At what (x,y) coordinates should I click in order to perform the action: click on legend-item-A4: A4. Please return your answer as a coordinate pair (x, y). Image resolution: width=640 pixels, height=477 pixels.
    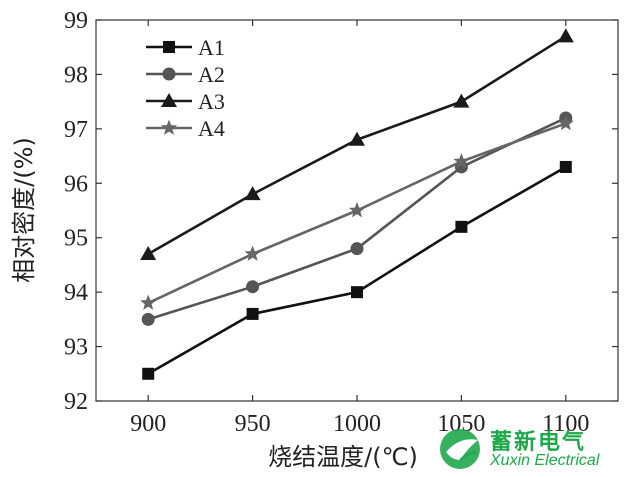
    Looking at the image, I should click on (185, 128).